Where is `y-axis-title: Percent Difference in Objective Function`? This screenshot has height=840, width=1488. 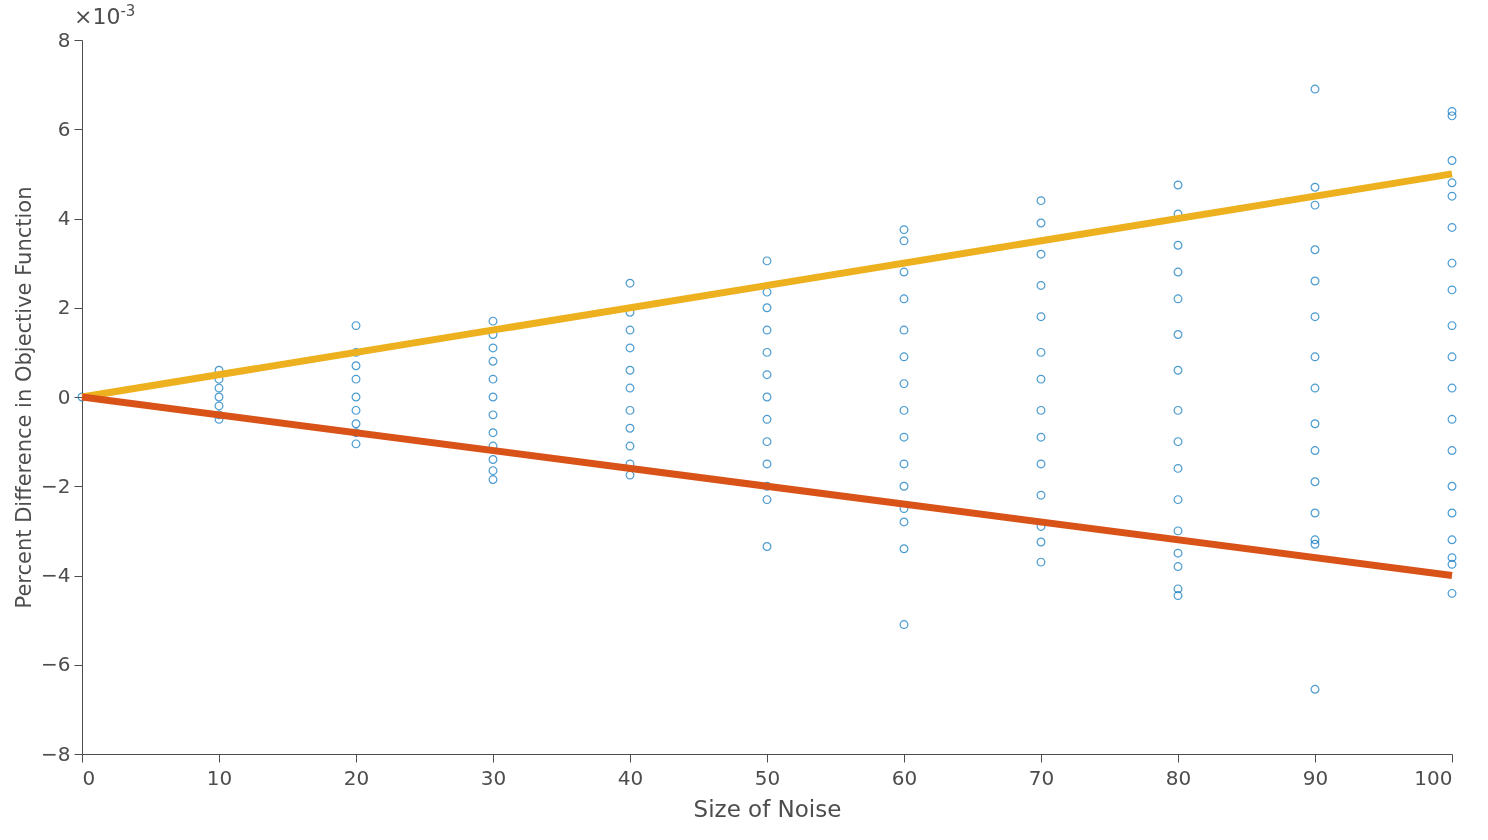
y-axis-title: Percent Difference in Objective Function is located at coordinates (24, 397).